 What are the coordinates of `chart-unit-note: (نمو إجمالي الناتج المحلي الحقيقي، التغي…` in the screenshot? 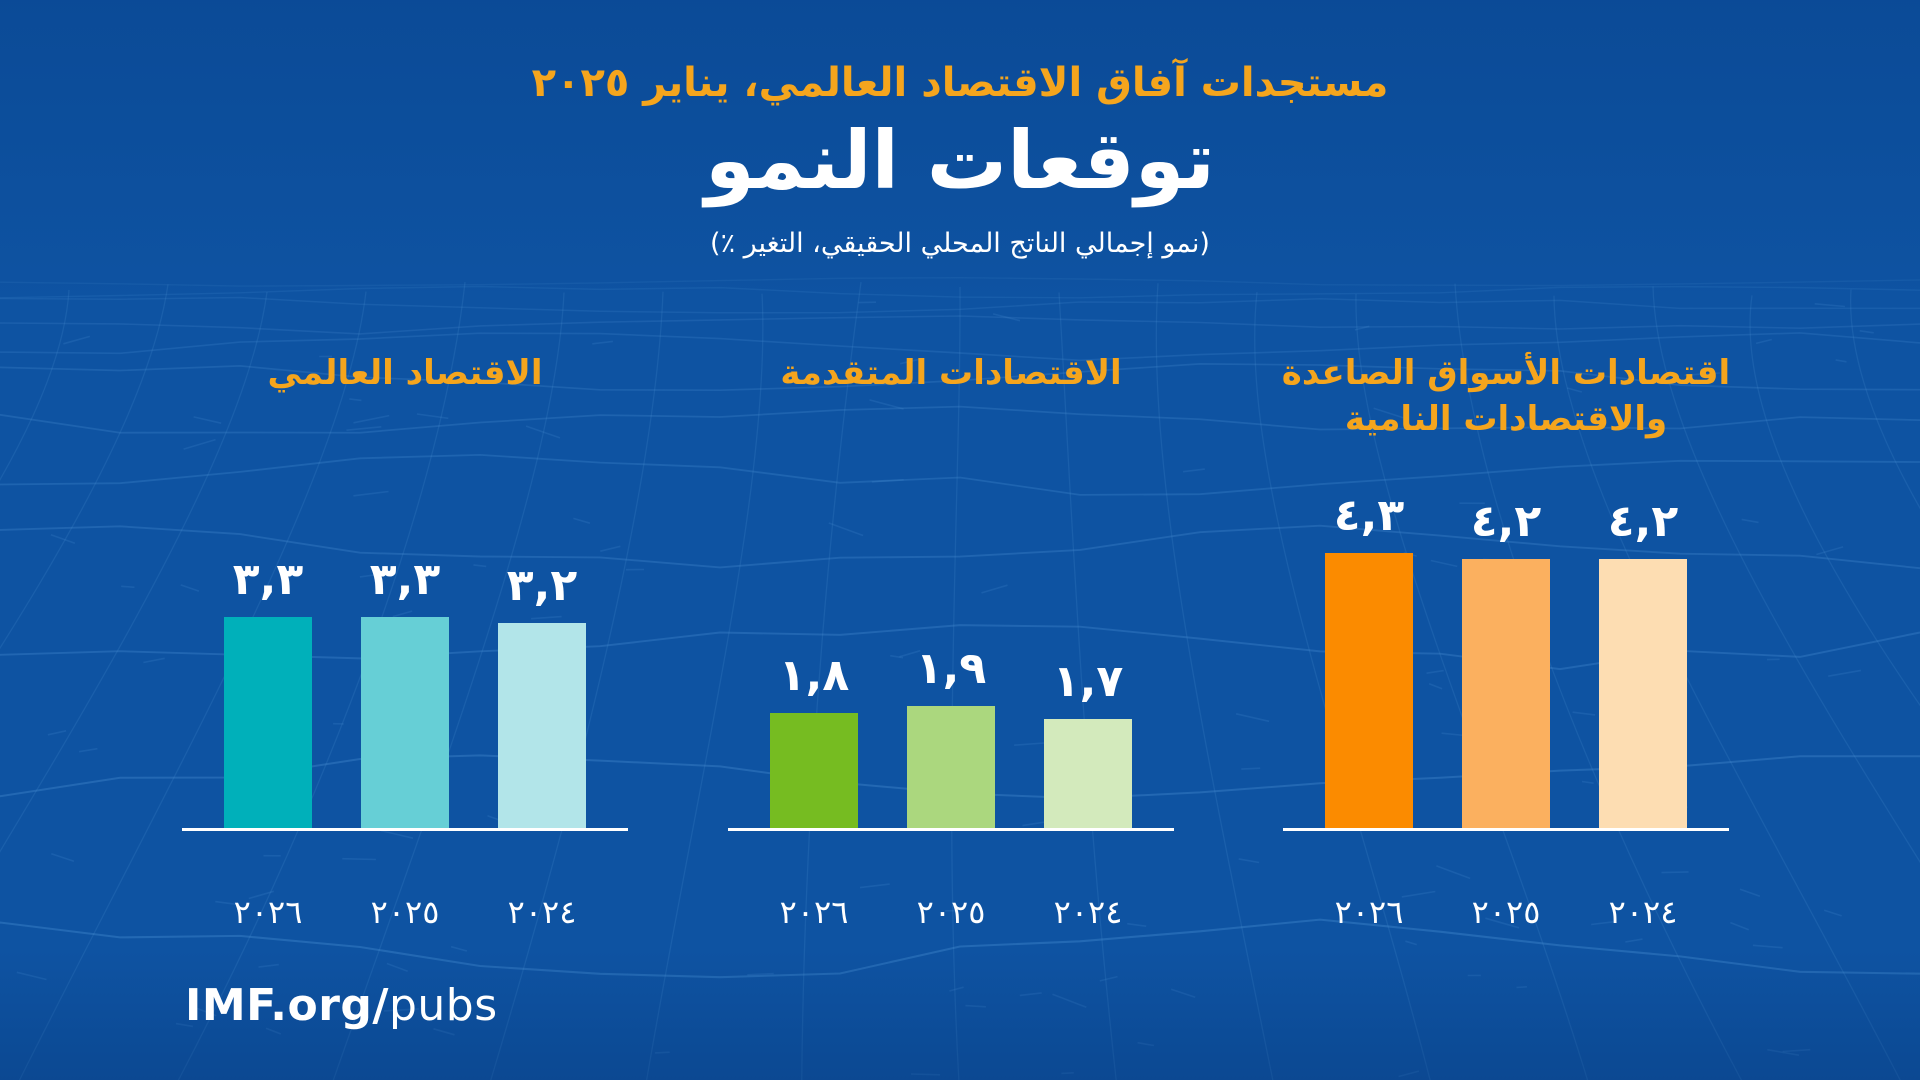 It's located at (960, 243).